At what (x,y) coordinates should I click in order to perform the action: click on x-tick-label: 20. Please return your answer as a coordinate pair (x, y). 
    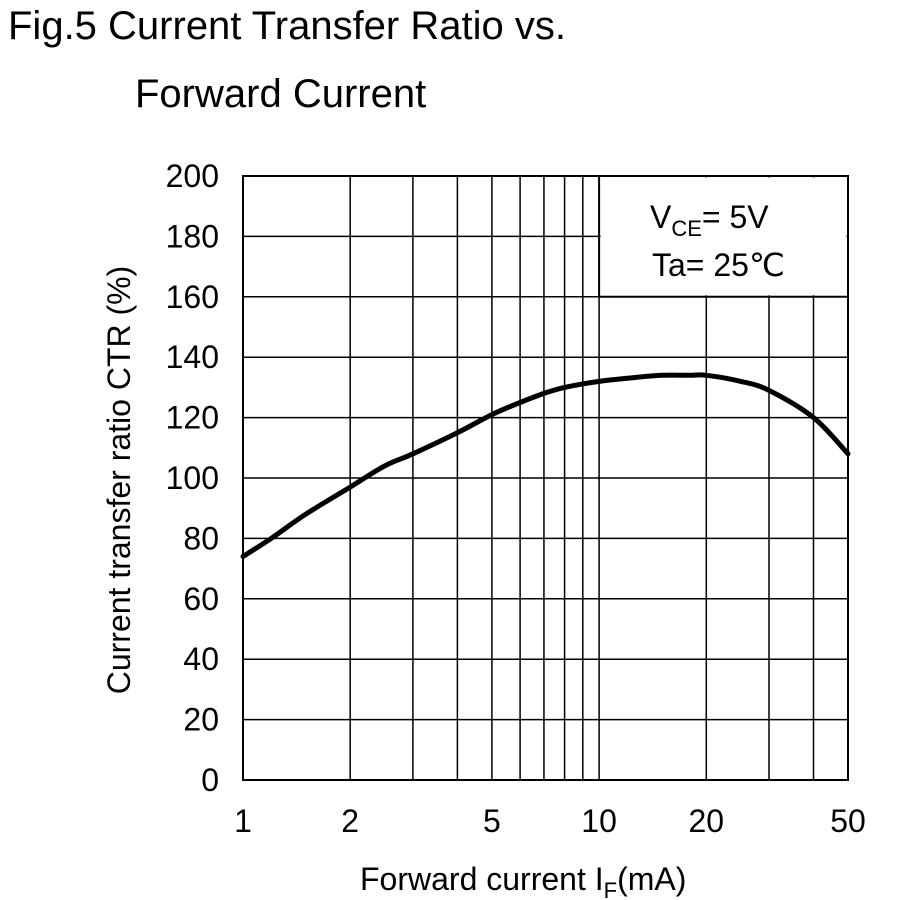
    Looking at the image, I should click on (706, 821).